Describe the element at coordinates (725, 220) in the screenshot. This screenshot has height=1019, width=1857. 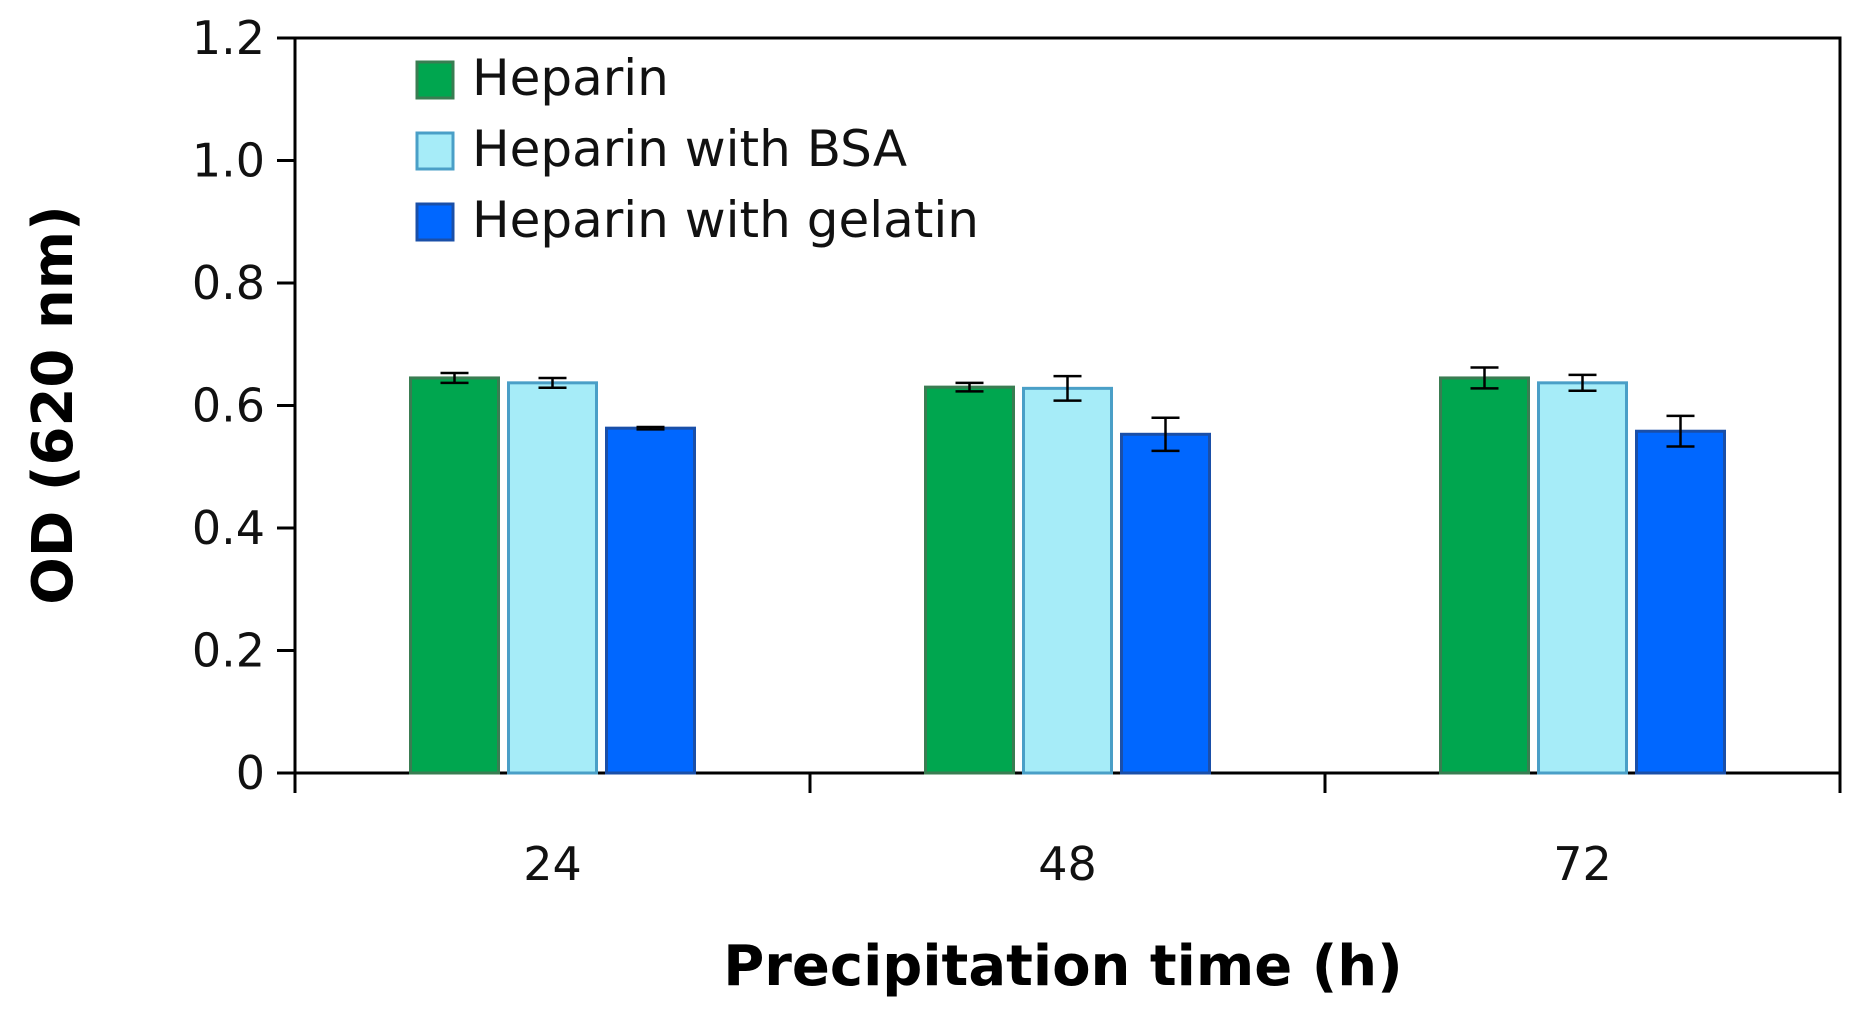
I see `legend-label: Heparin with gelatin` at that location.